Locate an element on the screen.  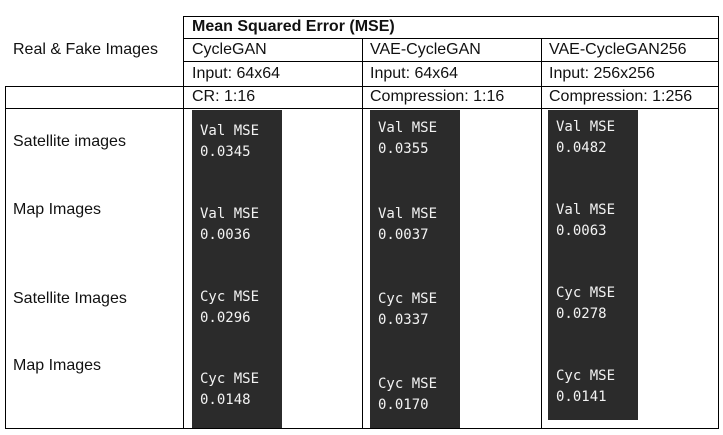
metric-label-vae-cyclegan256-satellite-cyc: Cyc MSE is located at coordinates (586, 293).